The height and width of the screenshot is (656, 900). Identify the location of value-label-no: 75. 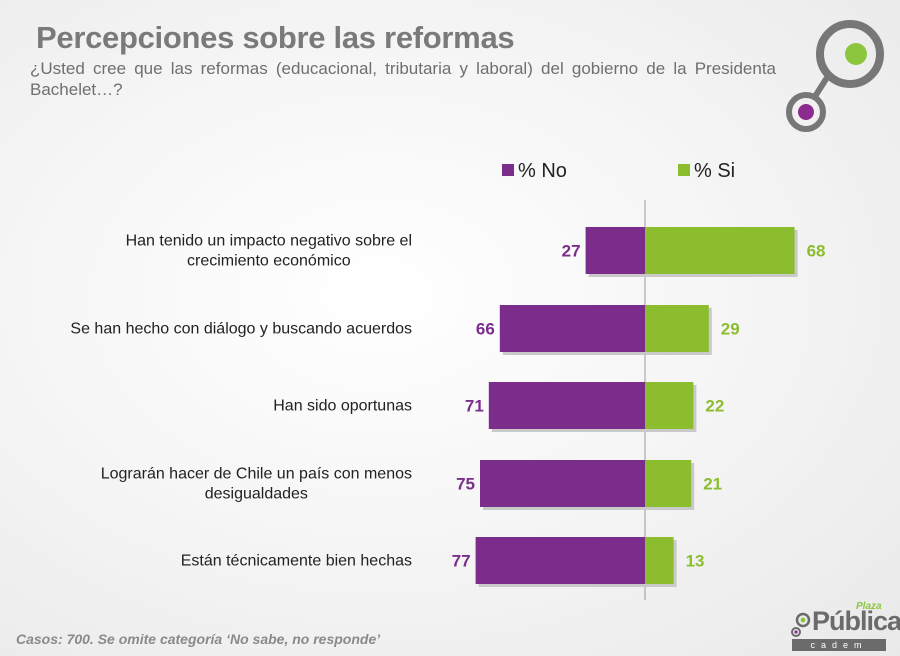
(465, 484).